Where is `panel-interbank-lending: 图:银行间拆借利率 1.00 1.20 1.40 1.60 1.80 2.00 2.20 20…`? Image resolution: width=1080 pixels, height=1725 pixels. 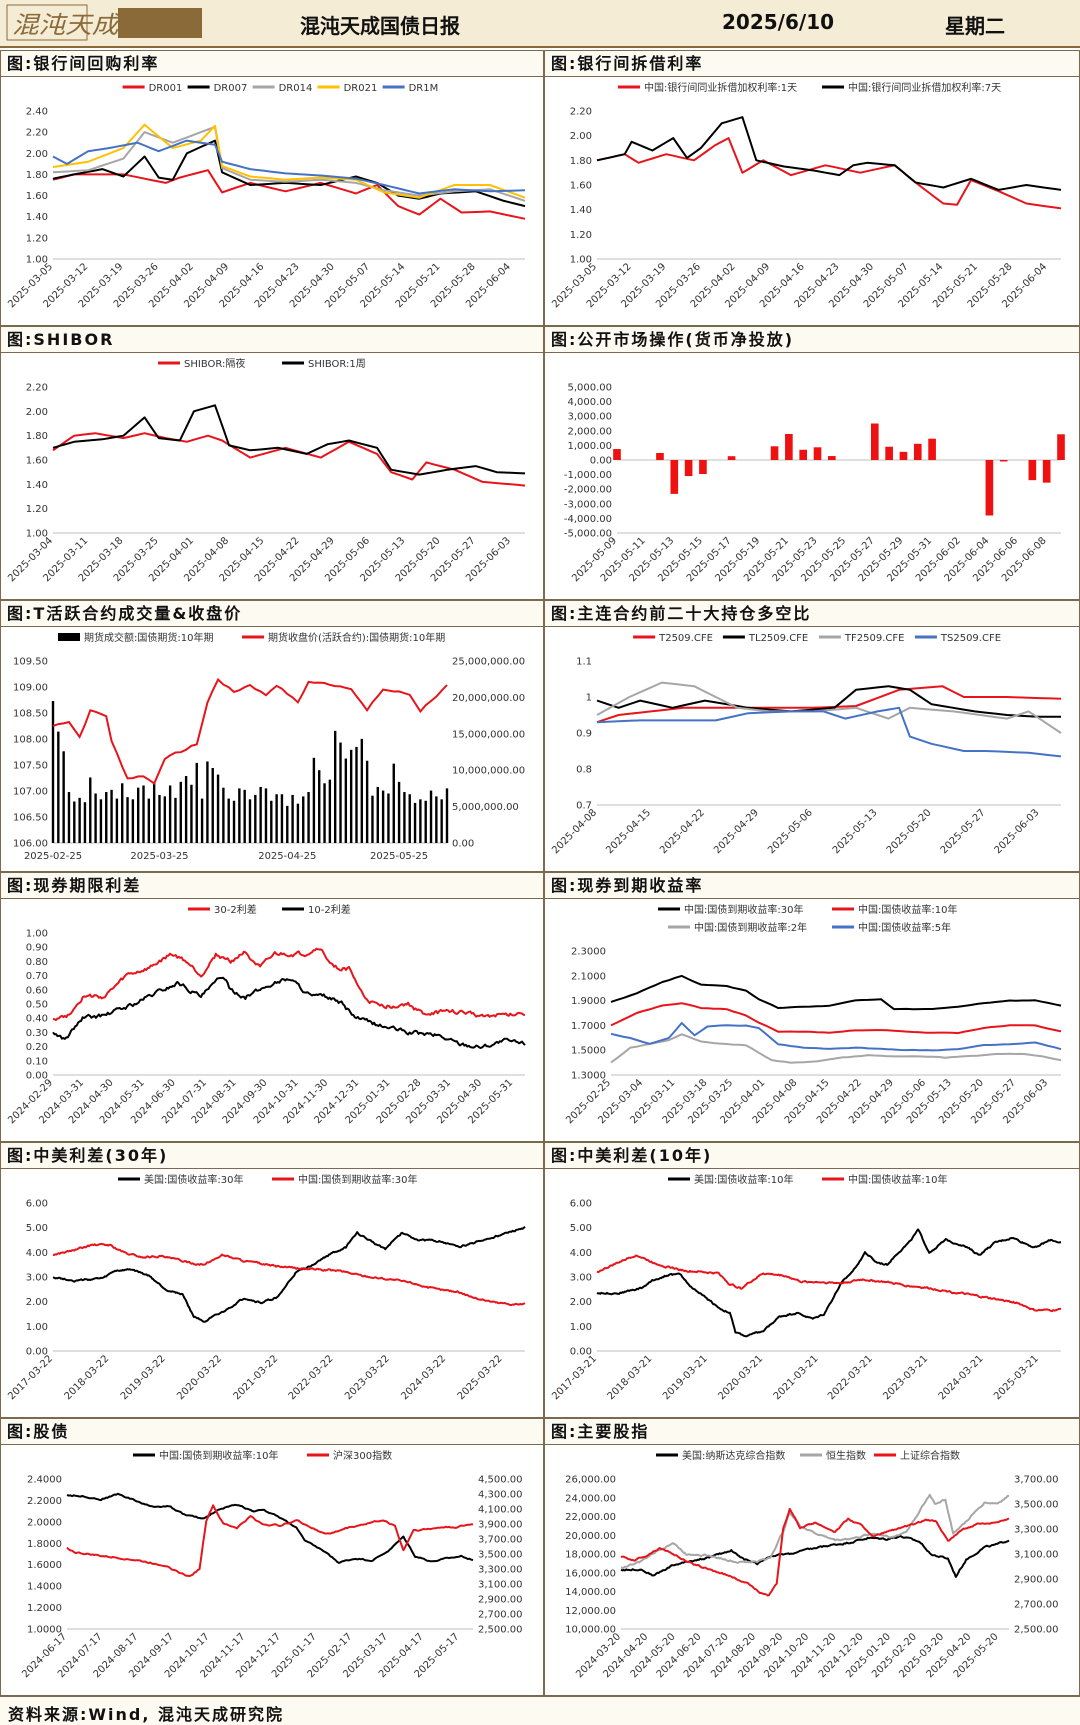 panel-interbank-lending: 图:银行间拆借利率 1.00 1.20 1.40 1.60 1.80 2.00 2.20 20… is located at coordinates (812, 188).